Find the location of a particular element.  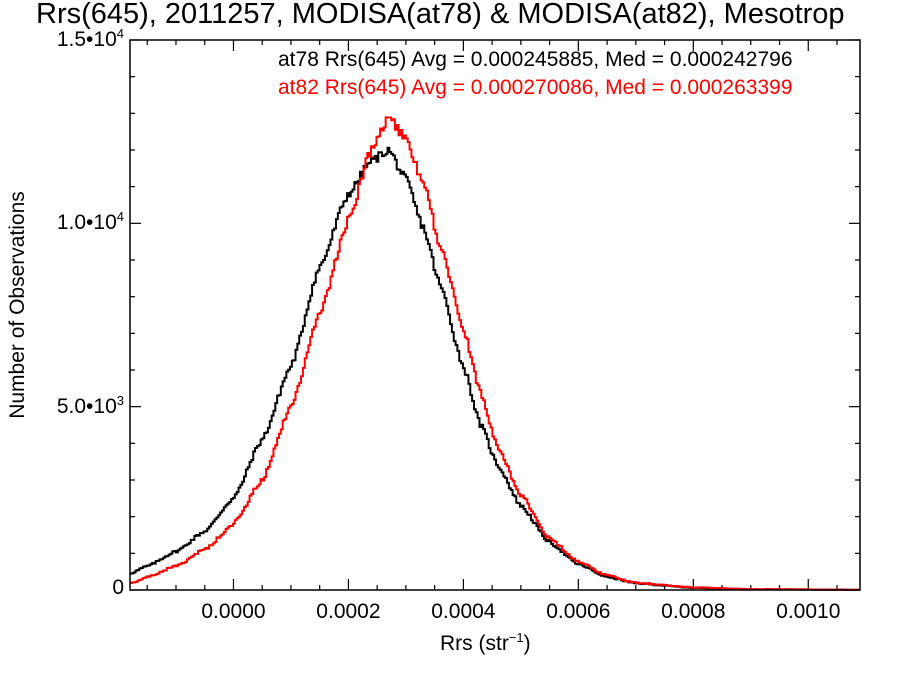

y-tick-label: 5.0•103 is located at coordinates (90, 406).